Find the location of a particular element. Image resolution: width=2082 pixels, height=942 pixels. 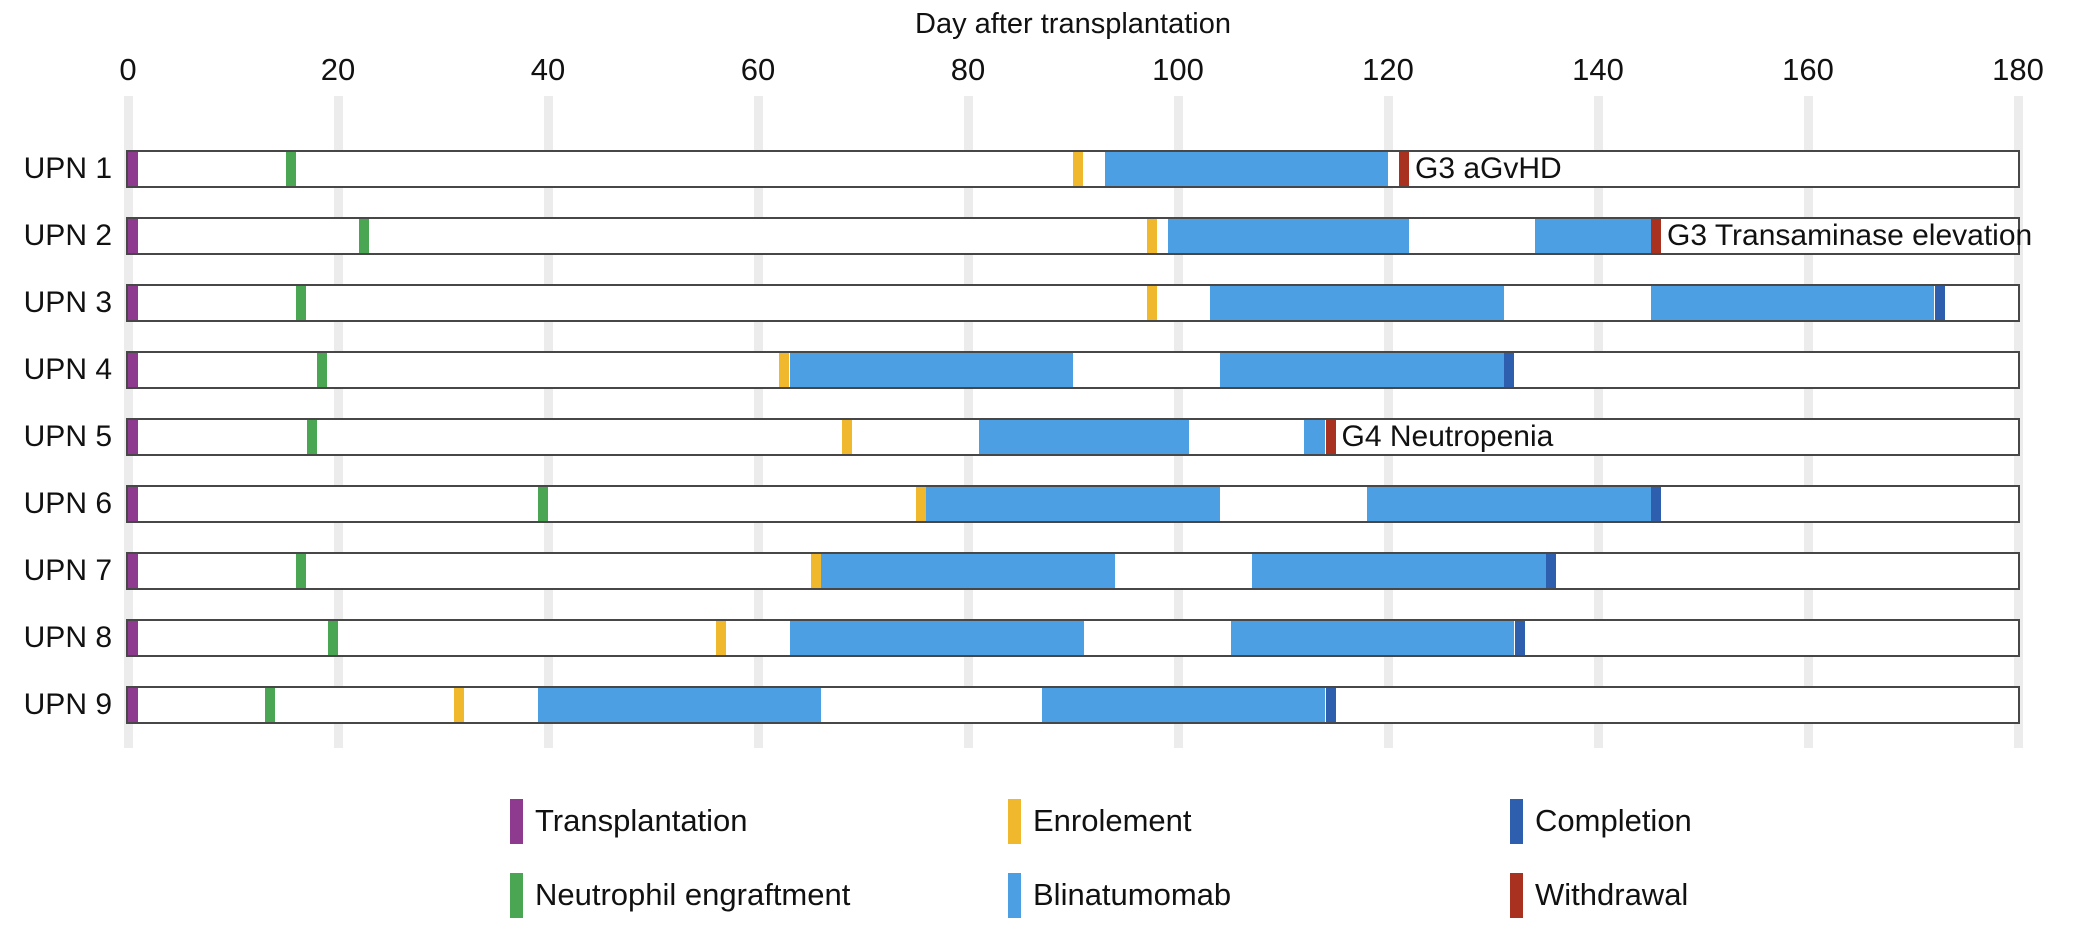

legend-item-blinatumomab: Blinatumomab is located at coordinates (1119, 895).